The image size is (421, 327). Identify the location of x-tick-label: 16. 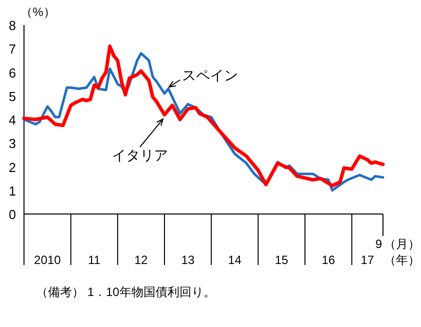
(329, 260).